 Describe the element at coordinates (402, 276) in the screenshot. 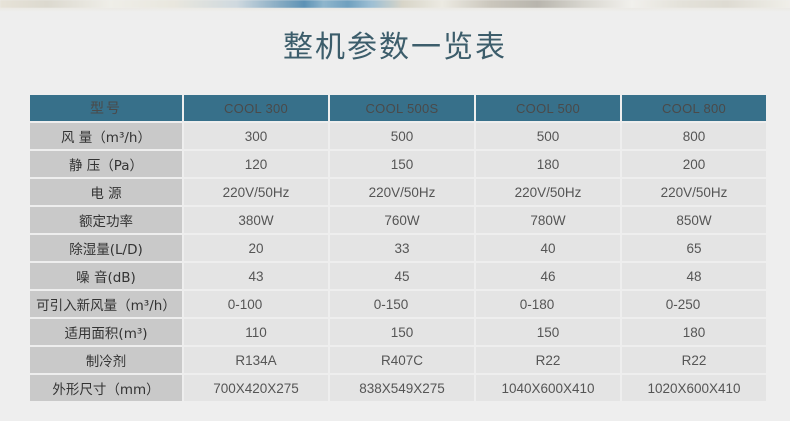

I see `cell-value: 45` at that location.